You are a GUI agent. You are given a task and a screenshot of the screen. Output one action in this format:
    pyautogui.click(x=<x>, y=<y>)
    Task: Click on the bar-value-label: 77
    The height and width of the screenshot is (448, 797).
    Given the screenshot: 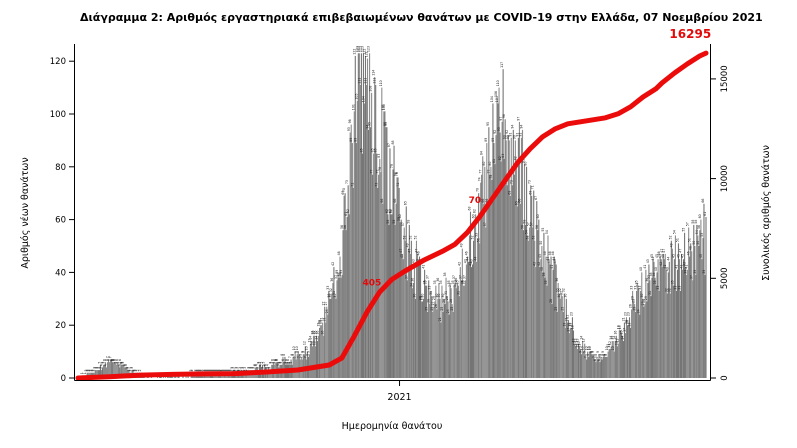 What is the action you would take?
    pyautogui.click(x=378, y=171)
    